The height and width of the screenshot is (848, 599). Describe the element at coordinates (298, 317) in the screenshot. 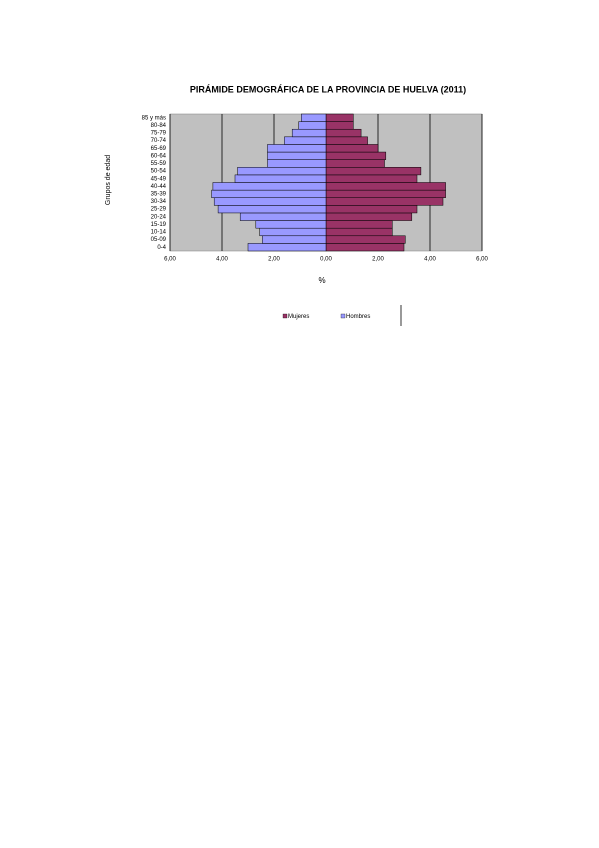

I see `legend-label: Mujeres` at that location.